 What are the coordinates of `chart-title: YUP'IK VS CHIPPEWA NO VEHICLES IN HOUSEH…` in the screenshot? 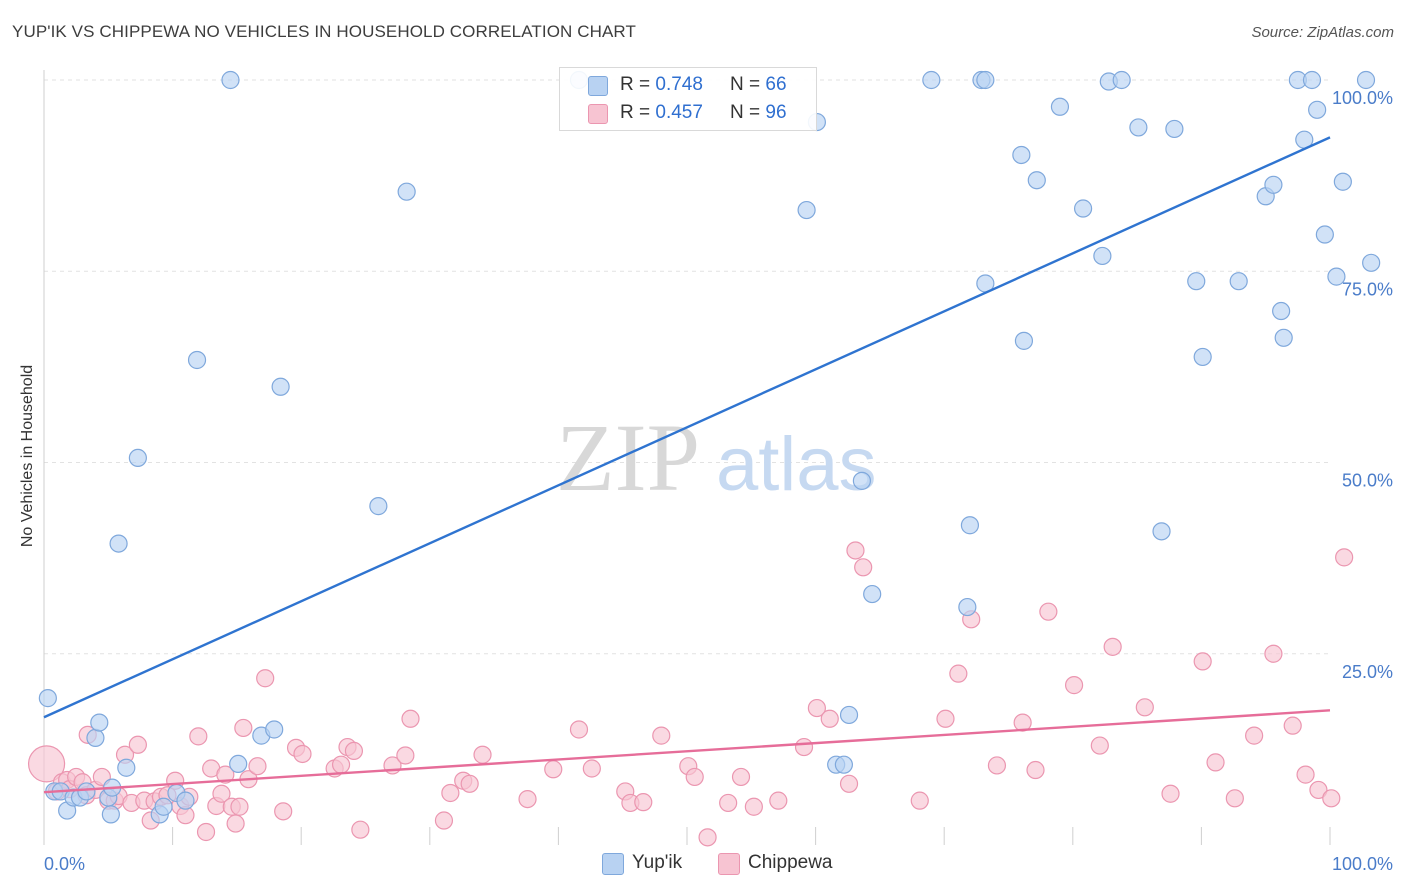 It's located at (324, 31).